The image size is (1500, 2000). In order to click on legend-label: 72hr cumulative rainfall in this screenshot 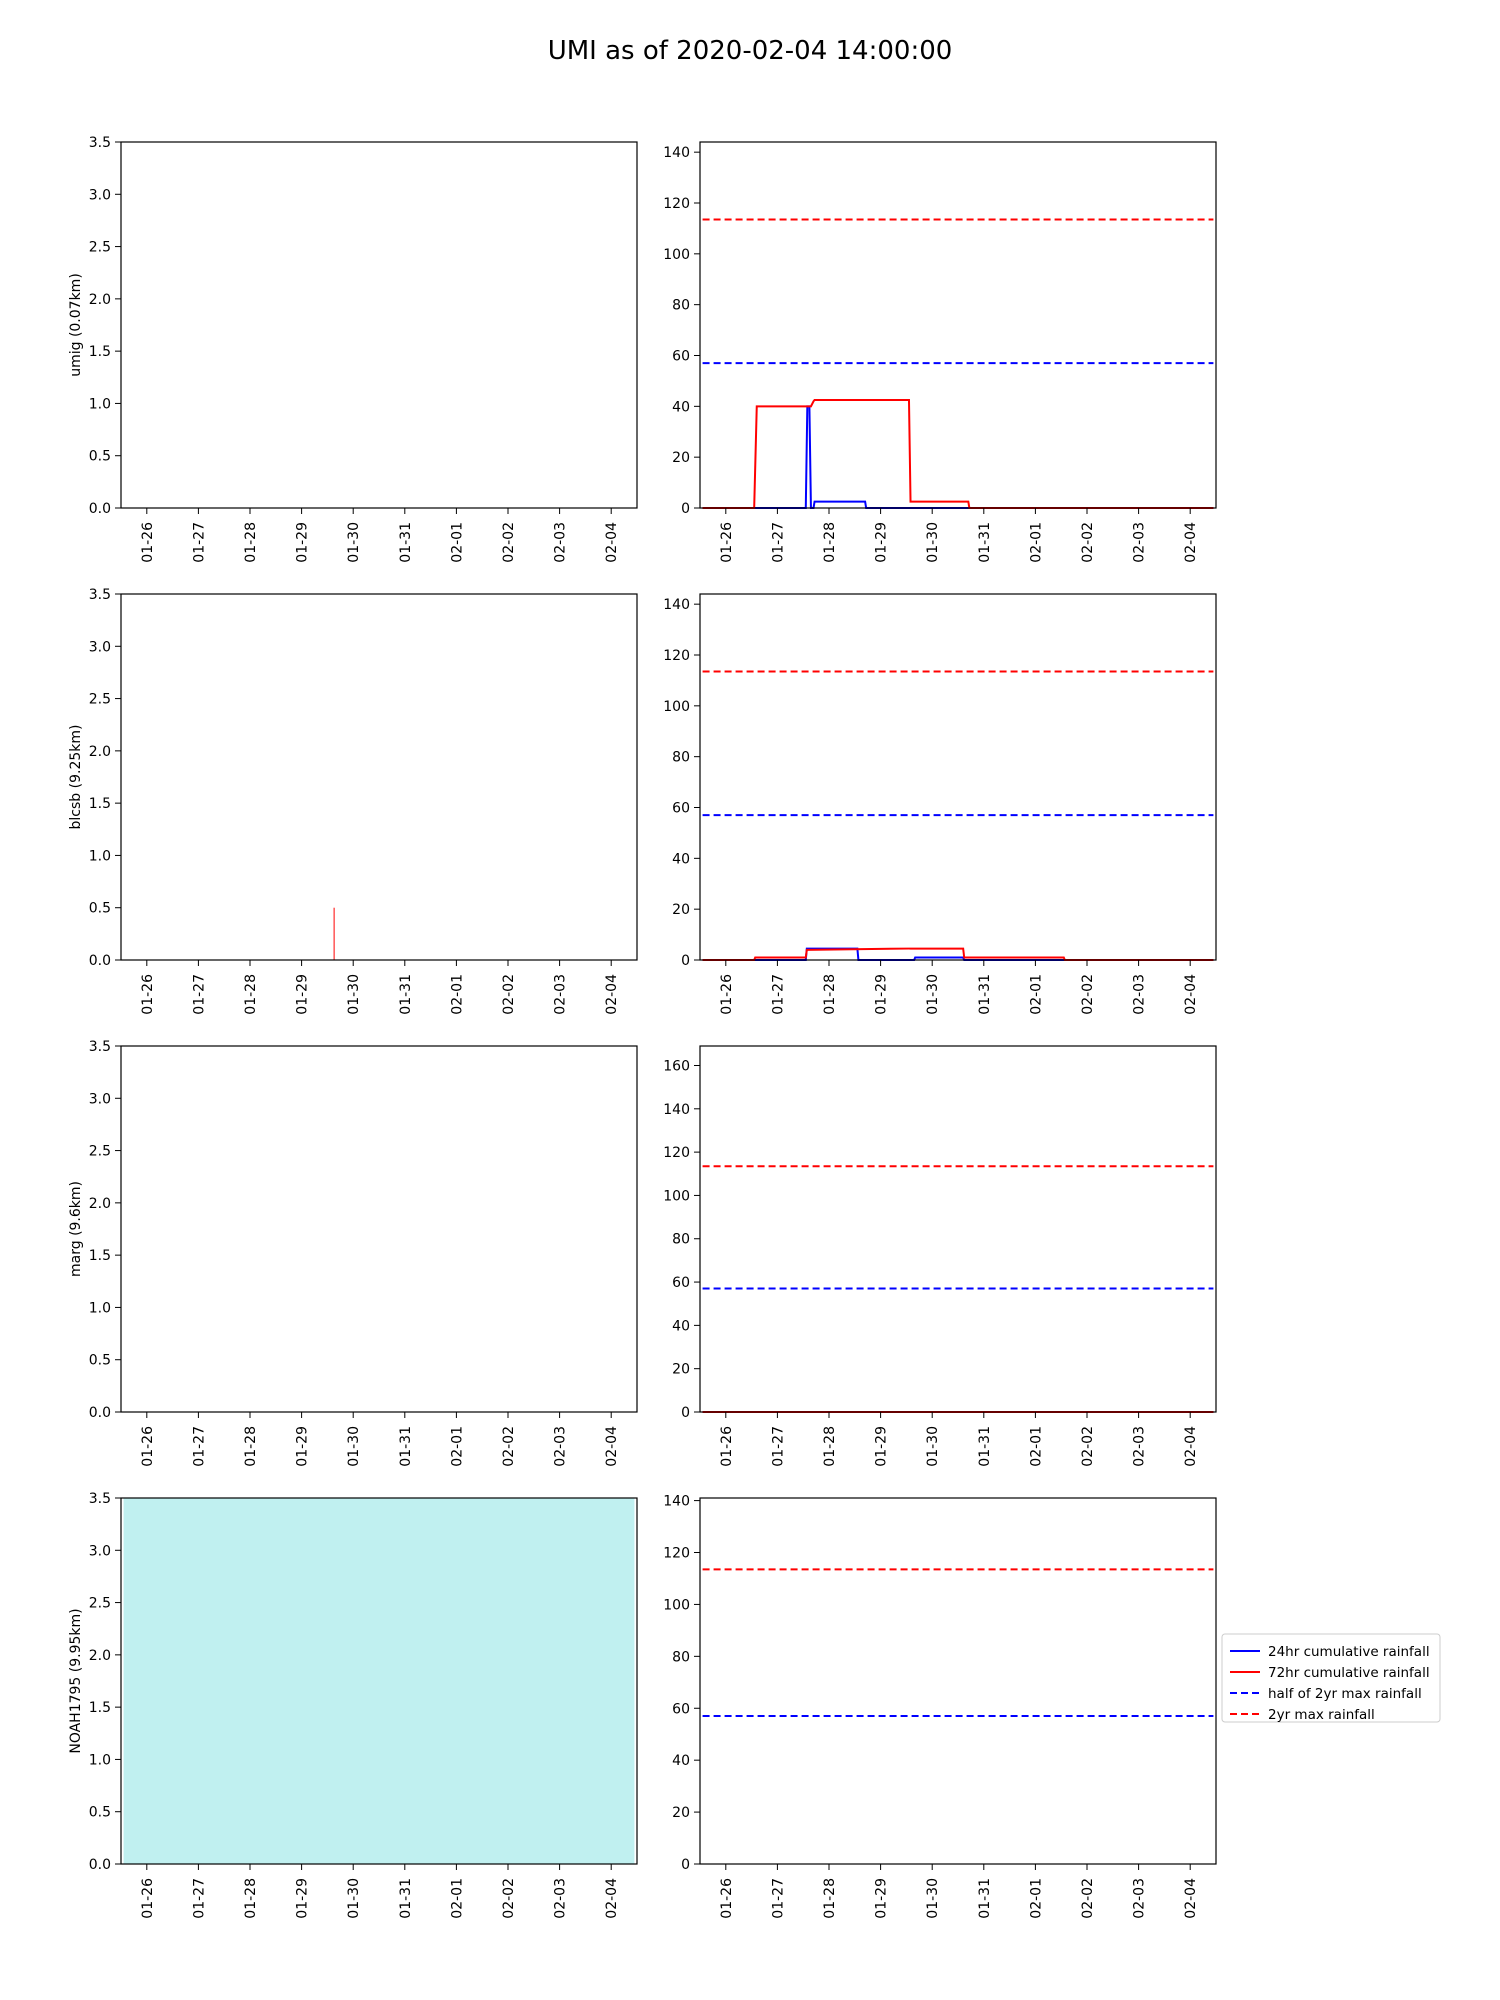, I will do `click(1349, 1673)`.